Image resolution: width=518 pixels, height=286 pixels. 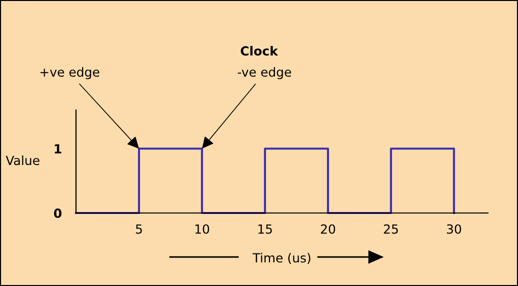 What do you see at coordinates (281, 258) in the screenshot?
I see `x-axis-title: Time (us)` at bounding box center [281, 258].